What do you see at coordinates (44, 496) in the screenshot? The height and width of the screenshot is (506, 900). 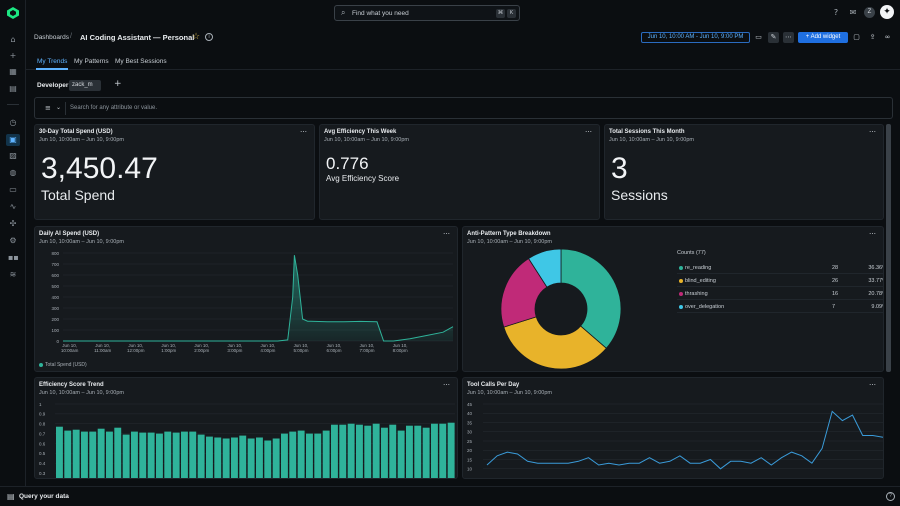 I see `query-your-data-button: Query your data` at bounding box center [44, 496].